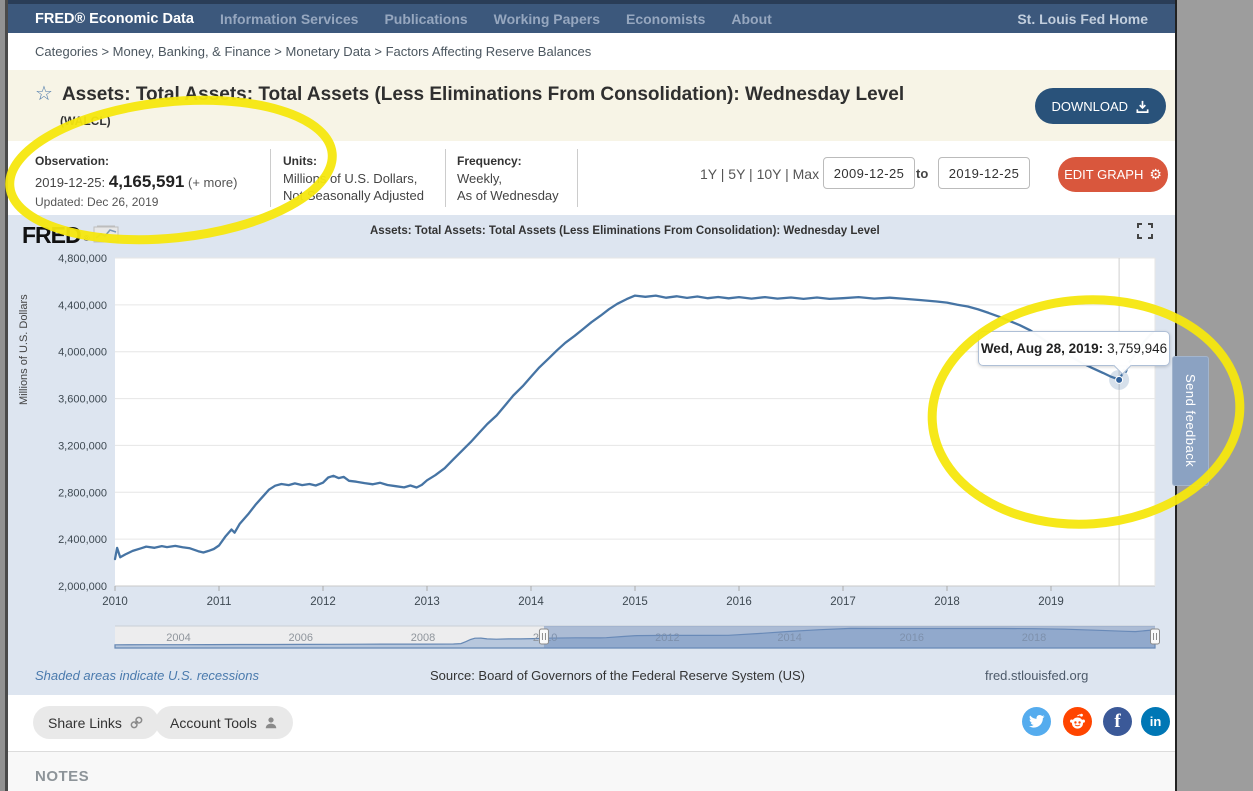  Describe the element at coordinates (97, 202) in the screenshot. I see `observation-updated: Updated: Dec 26, 2019` at that location.